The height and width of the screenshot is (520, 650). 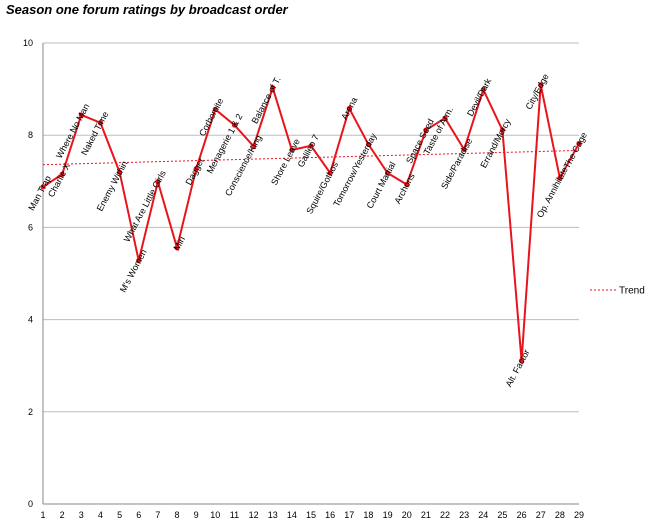 What do you see at coordinates (579, 515) in the screenshot?
I see `x-tick-label-29: 29` at bounding box center [579, 515].